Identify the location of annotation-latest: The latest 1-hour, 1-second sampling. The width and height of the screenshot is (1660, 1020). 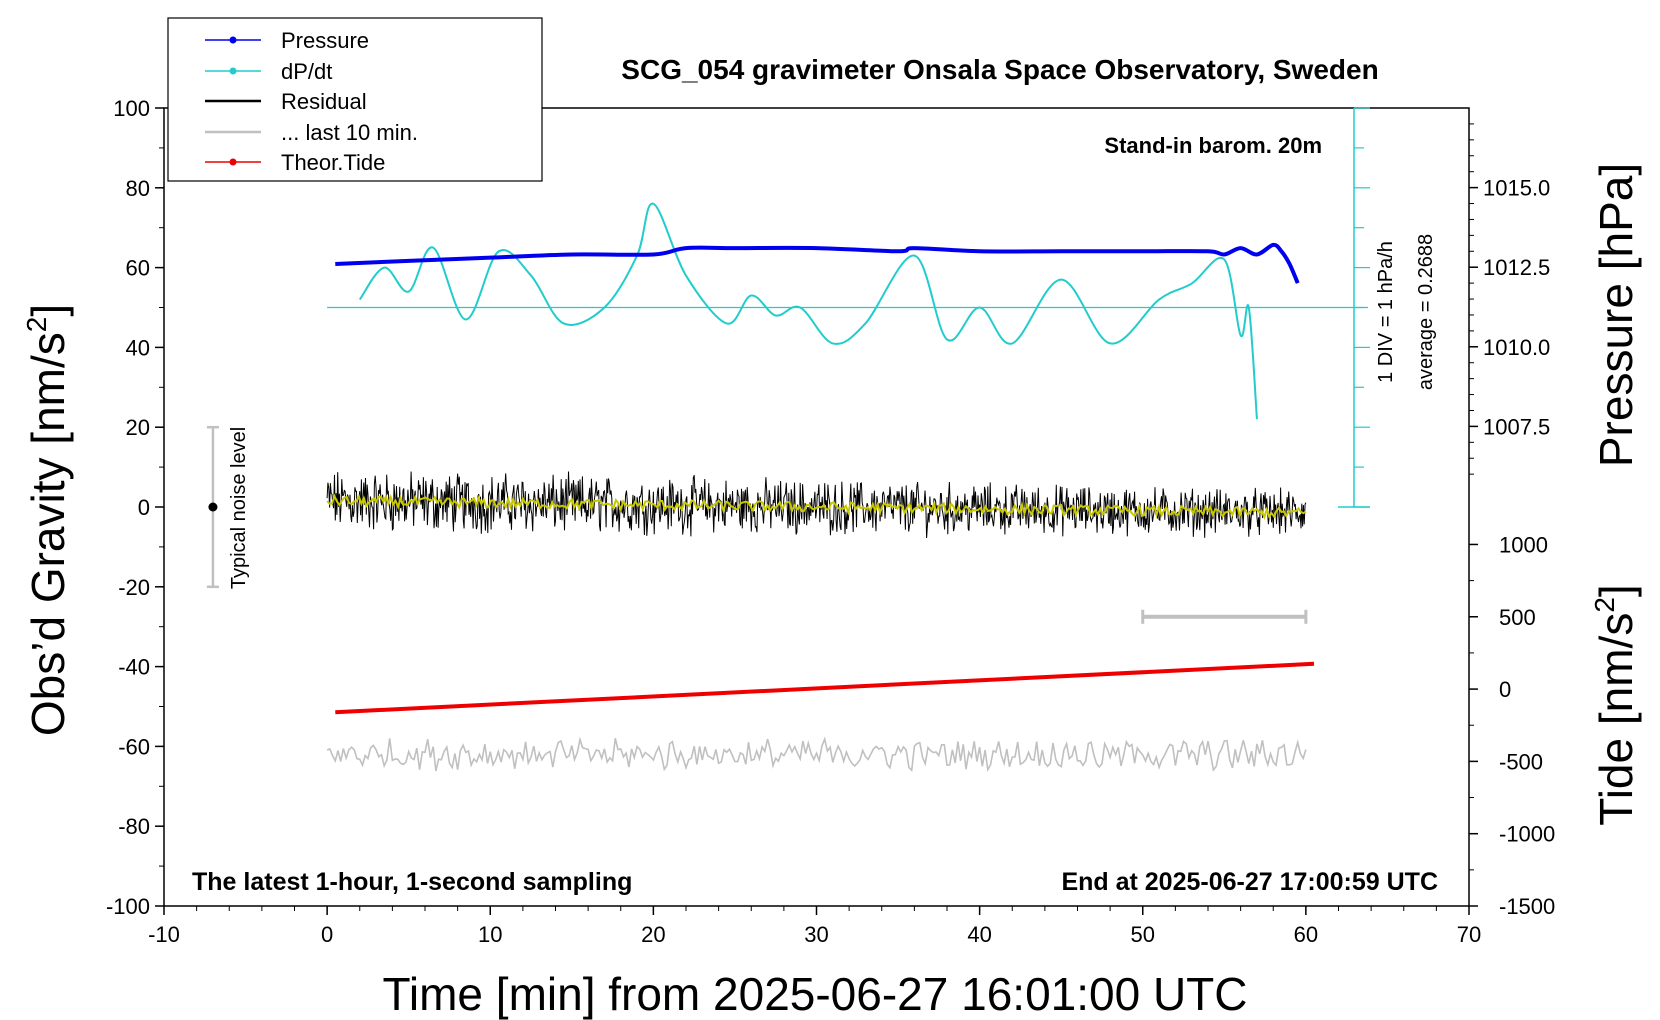
(412, 882).